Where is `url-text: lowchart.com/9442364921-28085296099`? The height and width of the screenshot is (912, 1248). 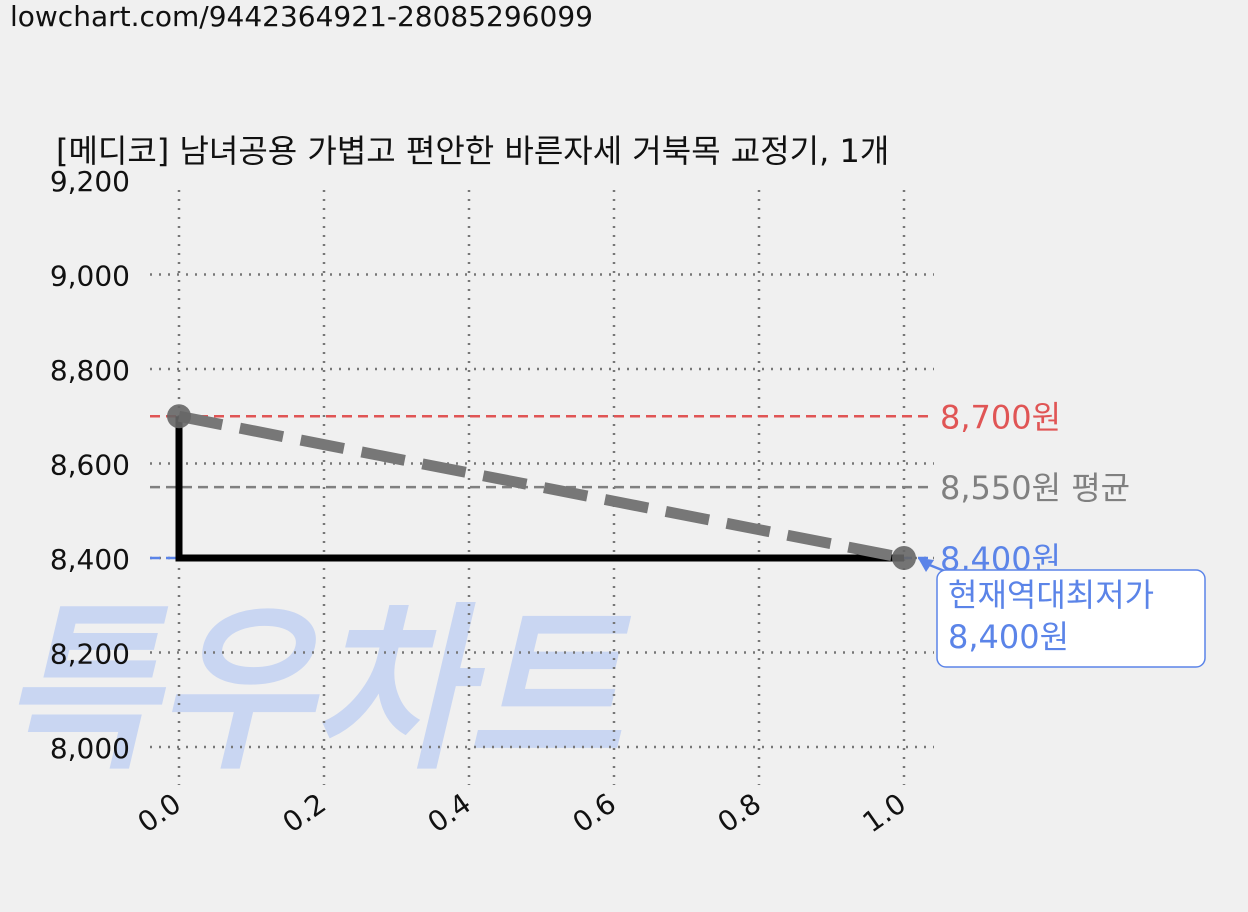
url-text: lowchart.com/9442364921-28085296099 is located at coordinates (301, 16).